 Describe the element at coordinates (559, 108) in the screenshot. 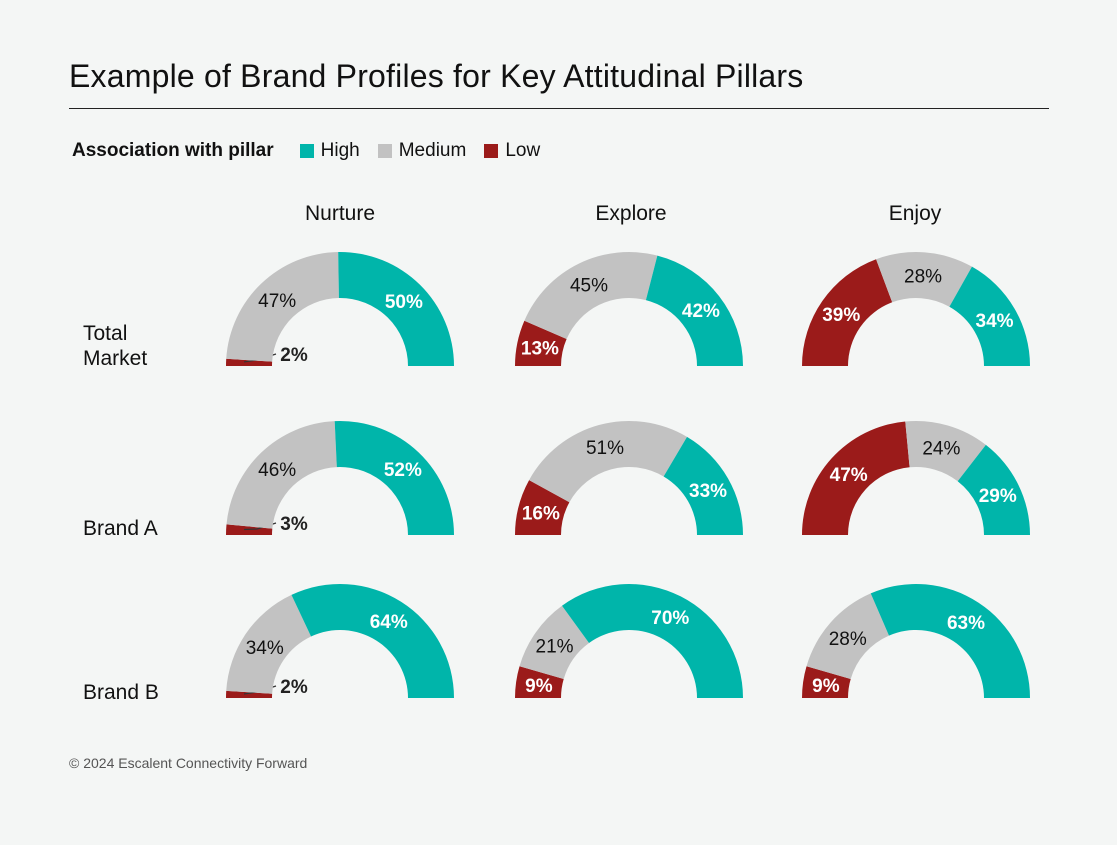

I see `title-divider` at that location.